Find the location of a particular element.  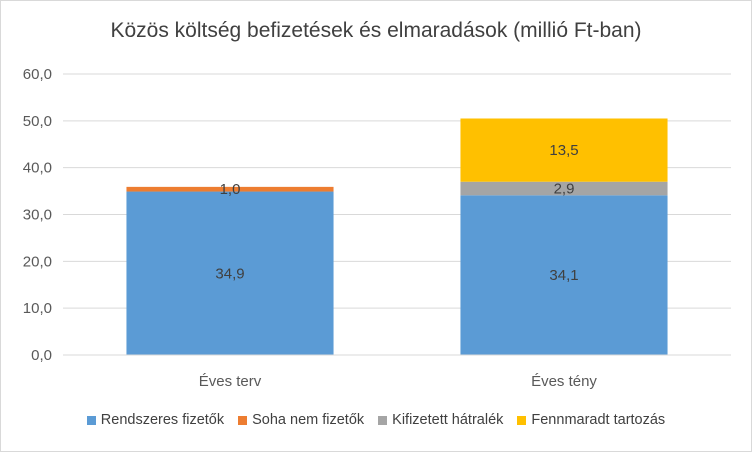

legend-item: Fennmaradt tartozás is located at coordinates (591, 420).